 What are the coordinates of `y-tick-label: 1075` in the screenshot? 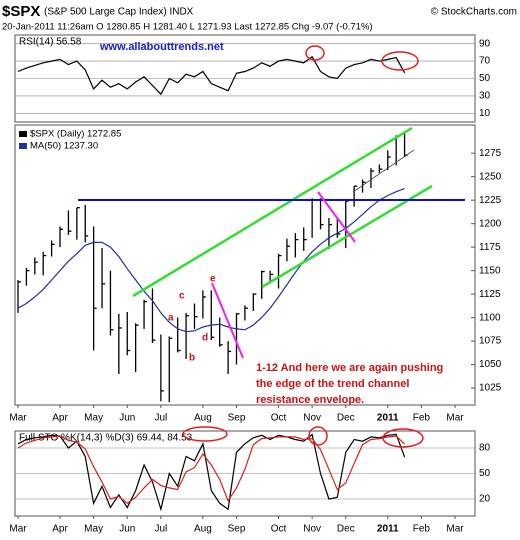 It's located at (490, 341).